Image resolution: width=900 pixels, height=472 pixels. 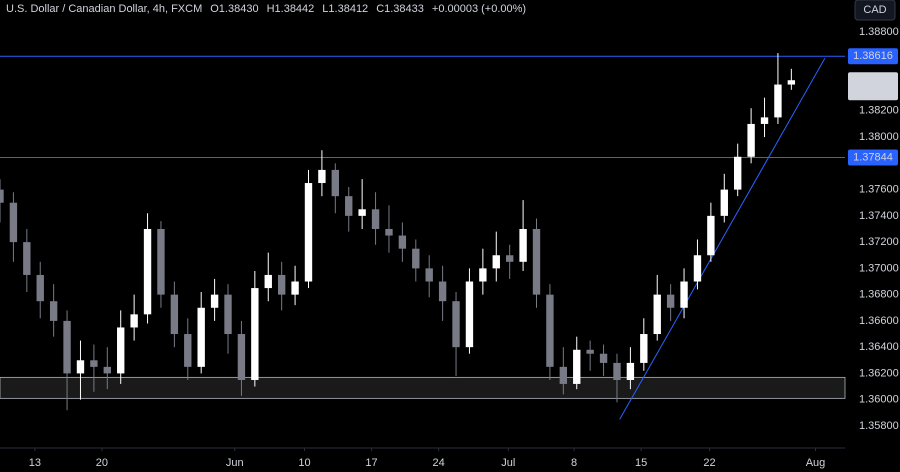 What do you see at coordinates (235, 463) in the screenshot?
I see `x-tick-label: Jun` at bounding box center [235, 463].